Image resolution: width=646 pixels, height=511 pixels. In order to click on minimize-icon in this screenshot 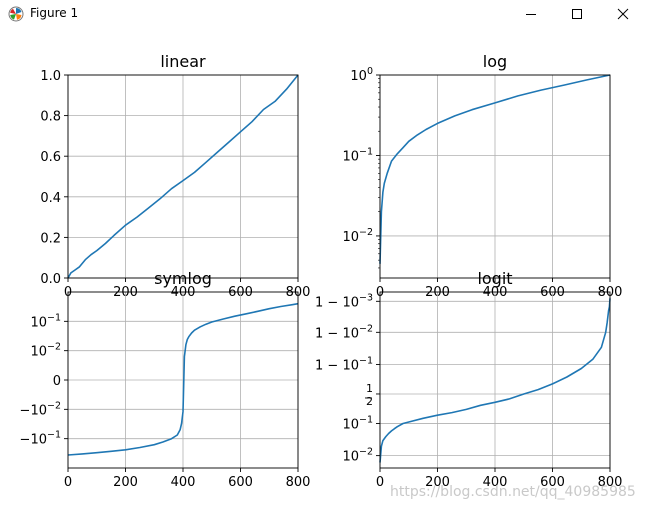, I will do `click(531, 14)`.